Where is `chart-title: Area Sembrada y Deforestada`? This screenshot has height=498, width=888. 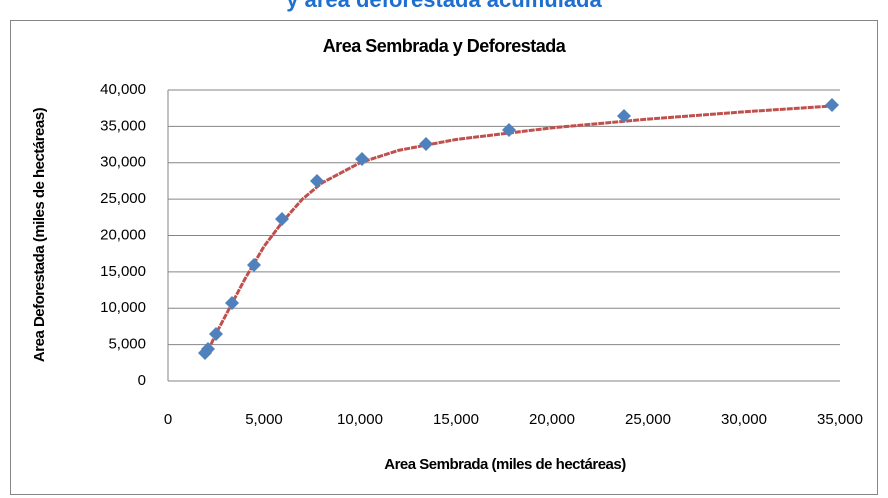 chart-title: Area Sembrada y Deforestada is located at coordinates (445, 46).